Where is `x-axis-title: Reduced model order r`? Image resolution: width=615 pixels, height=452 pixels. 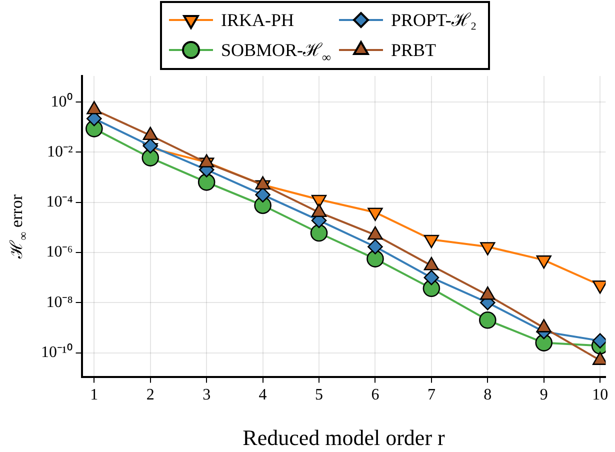 x-axis-title: Reduced model order r is located at coordinates (344, 437).